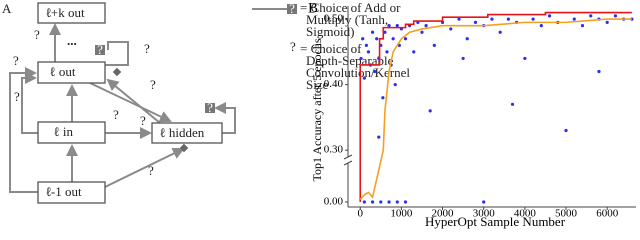  I want to click on y-tick-label: 0.50, so click(334, 19).